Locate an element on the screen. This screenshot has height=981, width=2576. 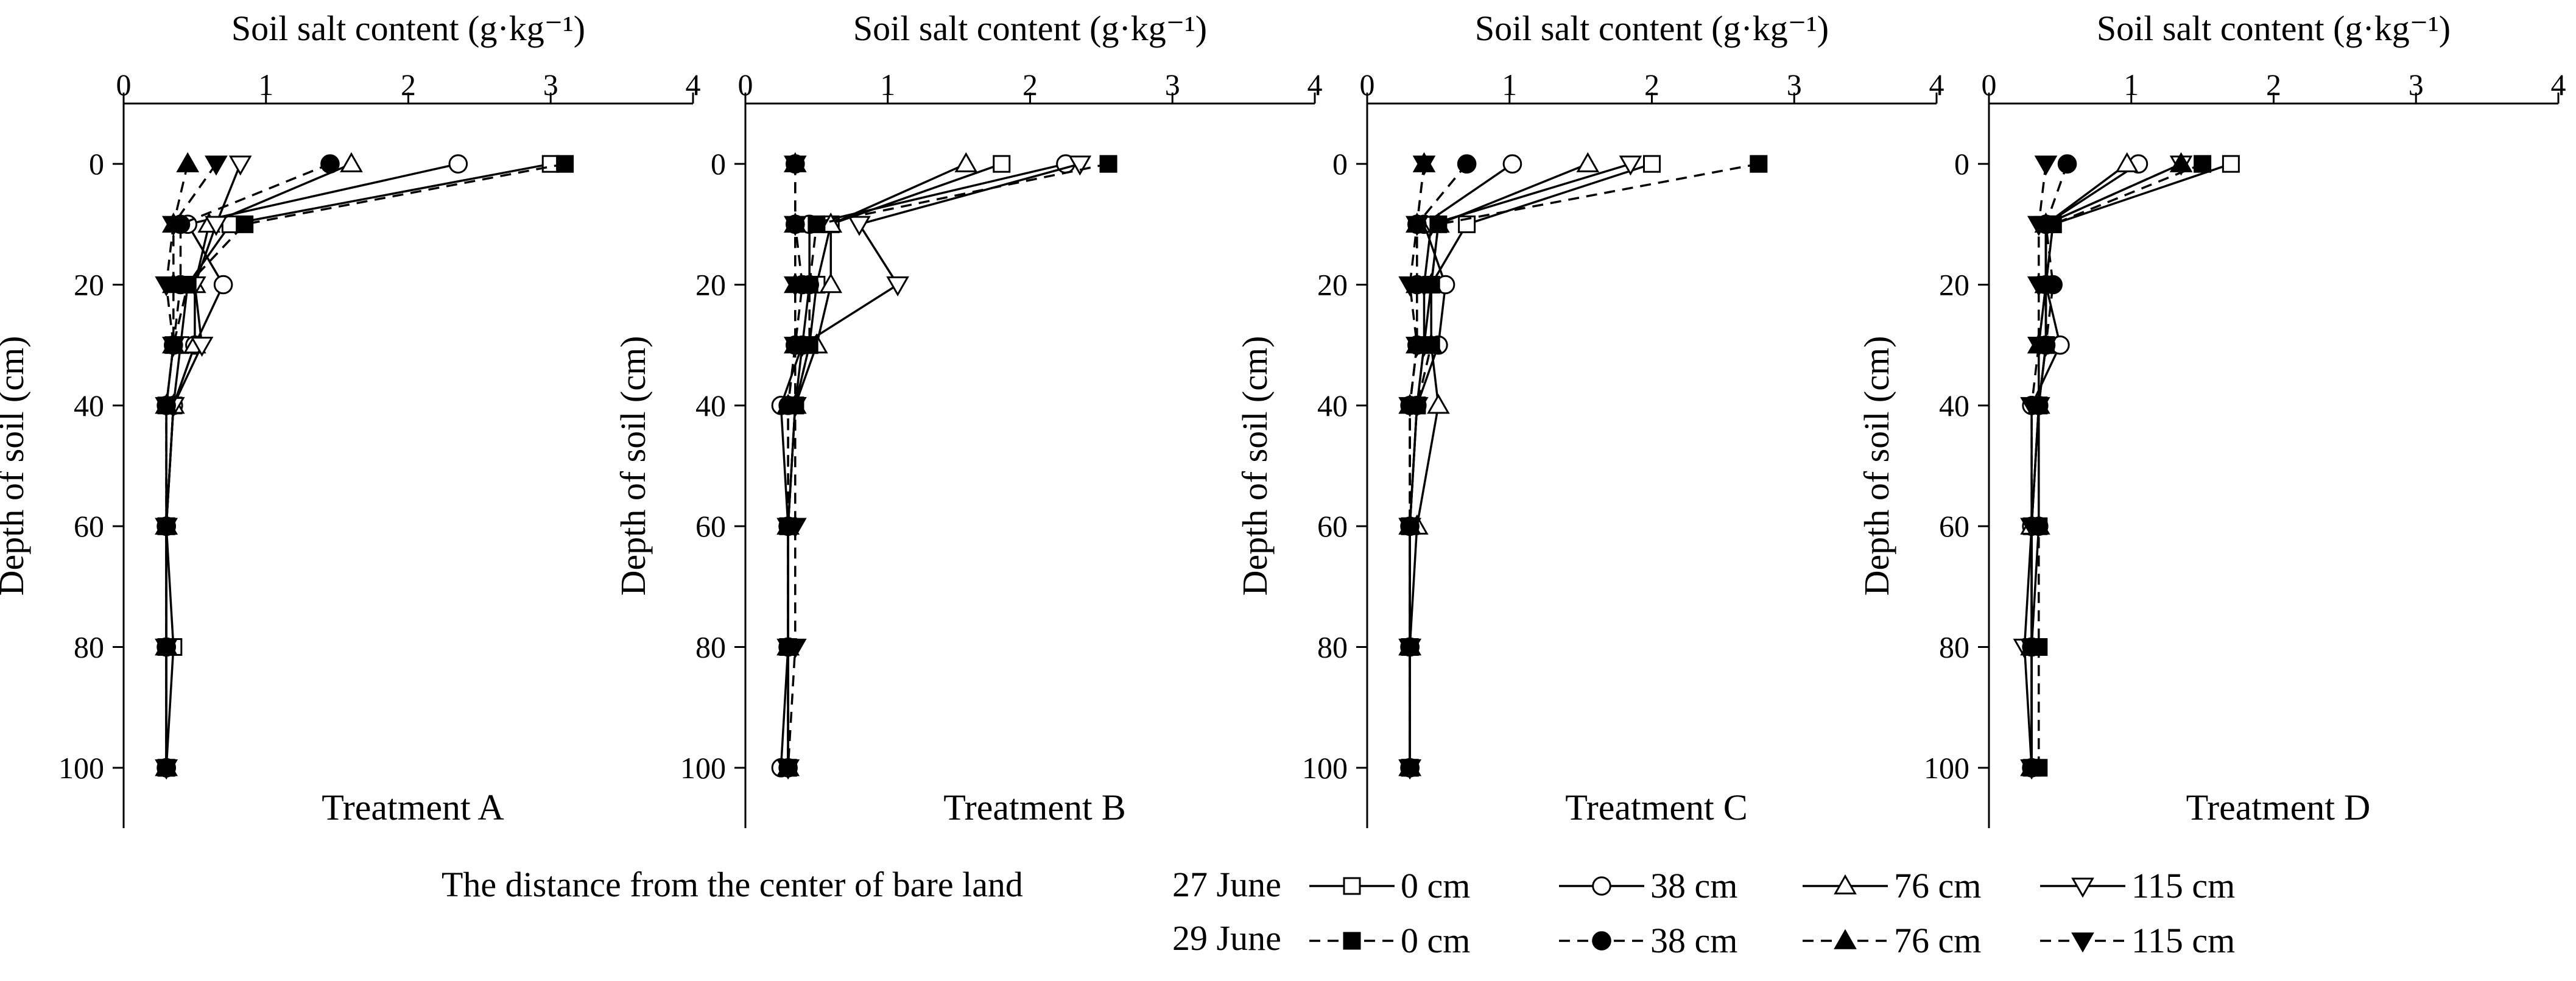
y-tick-label: 80 is located at coordinates (710, 647).